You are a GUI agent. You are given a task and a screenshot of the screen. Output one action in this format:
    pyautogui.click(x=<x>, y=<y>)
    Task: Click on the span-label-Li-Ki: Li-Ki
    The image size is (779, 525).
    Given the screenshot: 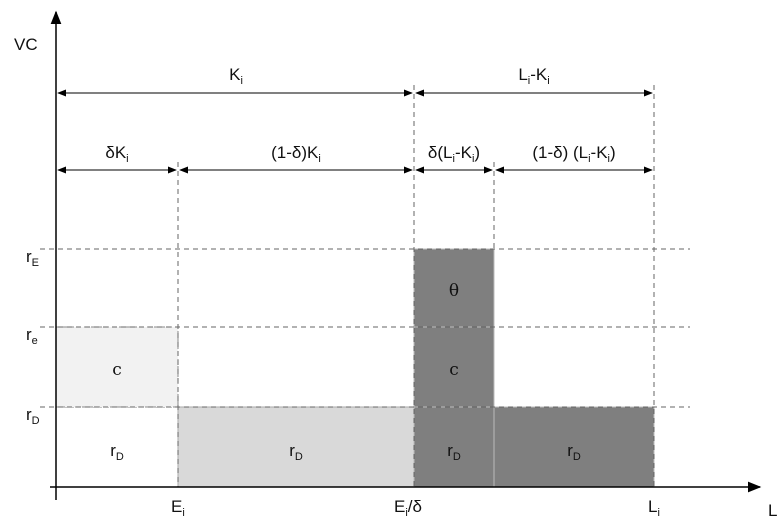 What is the action you would take?
    pyautogui.click(x=533, y=76)
    